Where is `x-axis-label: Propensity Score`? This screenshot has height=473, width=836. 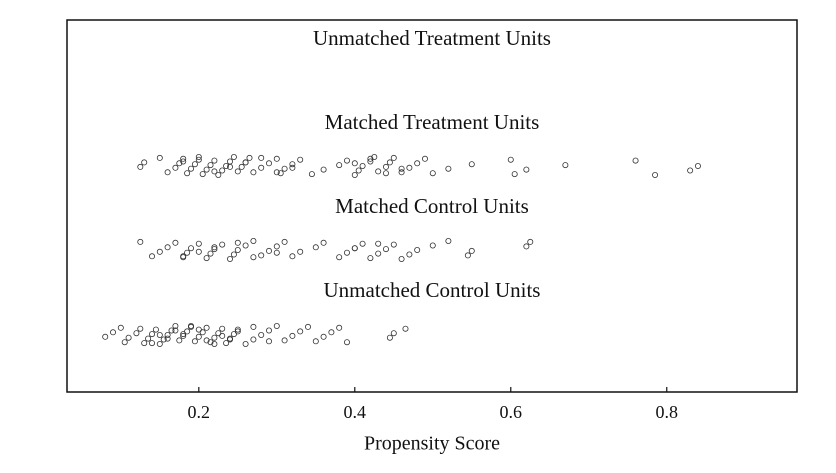
x-axis-label: Propensity Score is located at coordinates (432, 444).